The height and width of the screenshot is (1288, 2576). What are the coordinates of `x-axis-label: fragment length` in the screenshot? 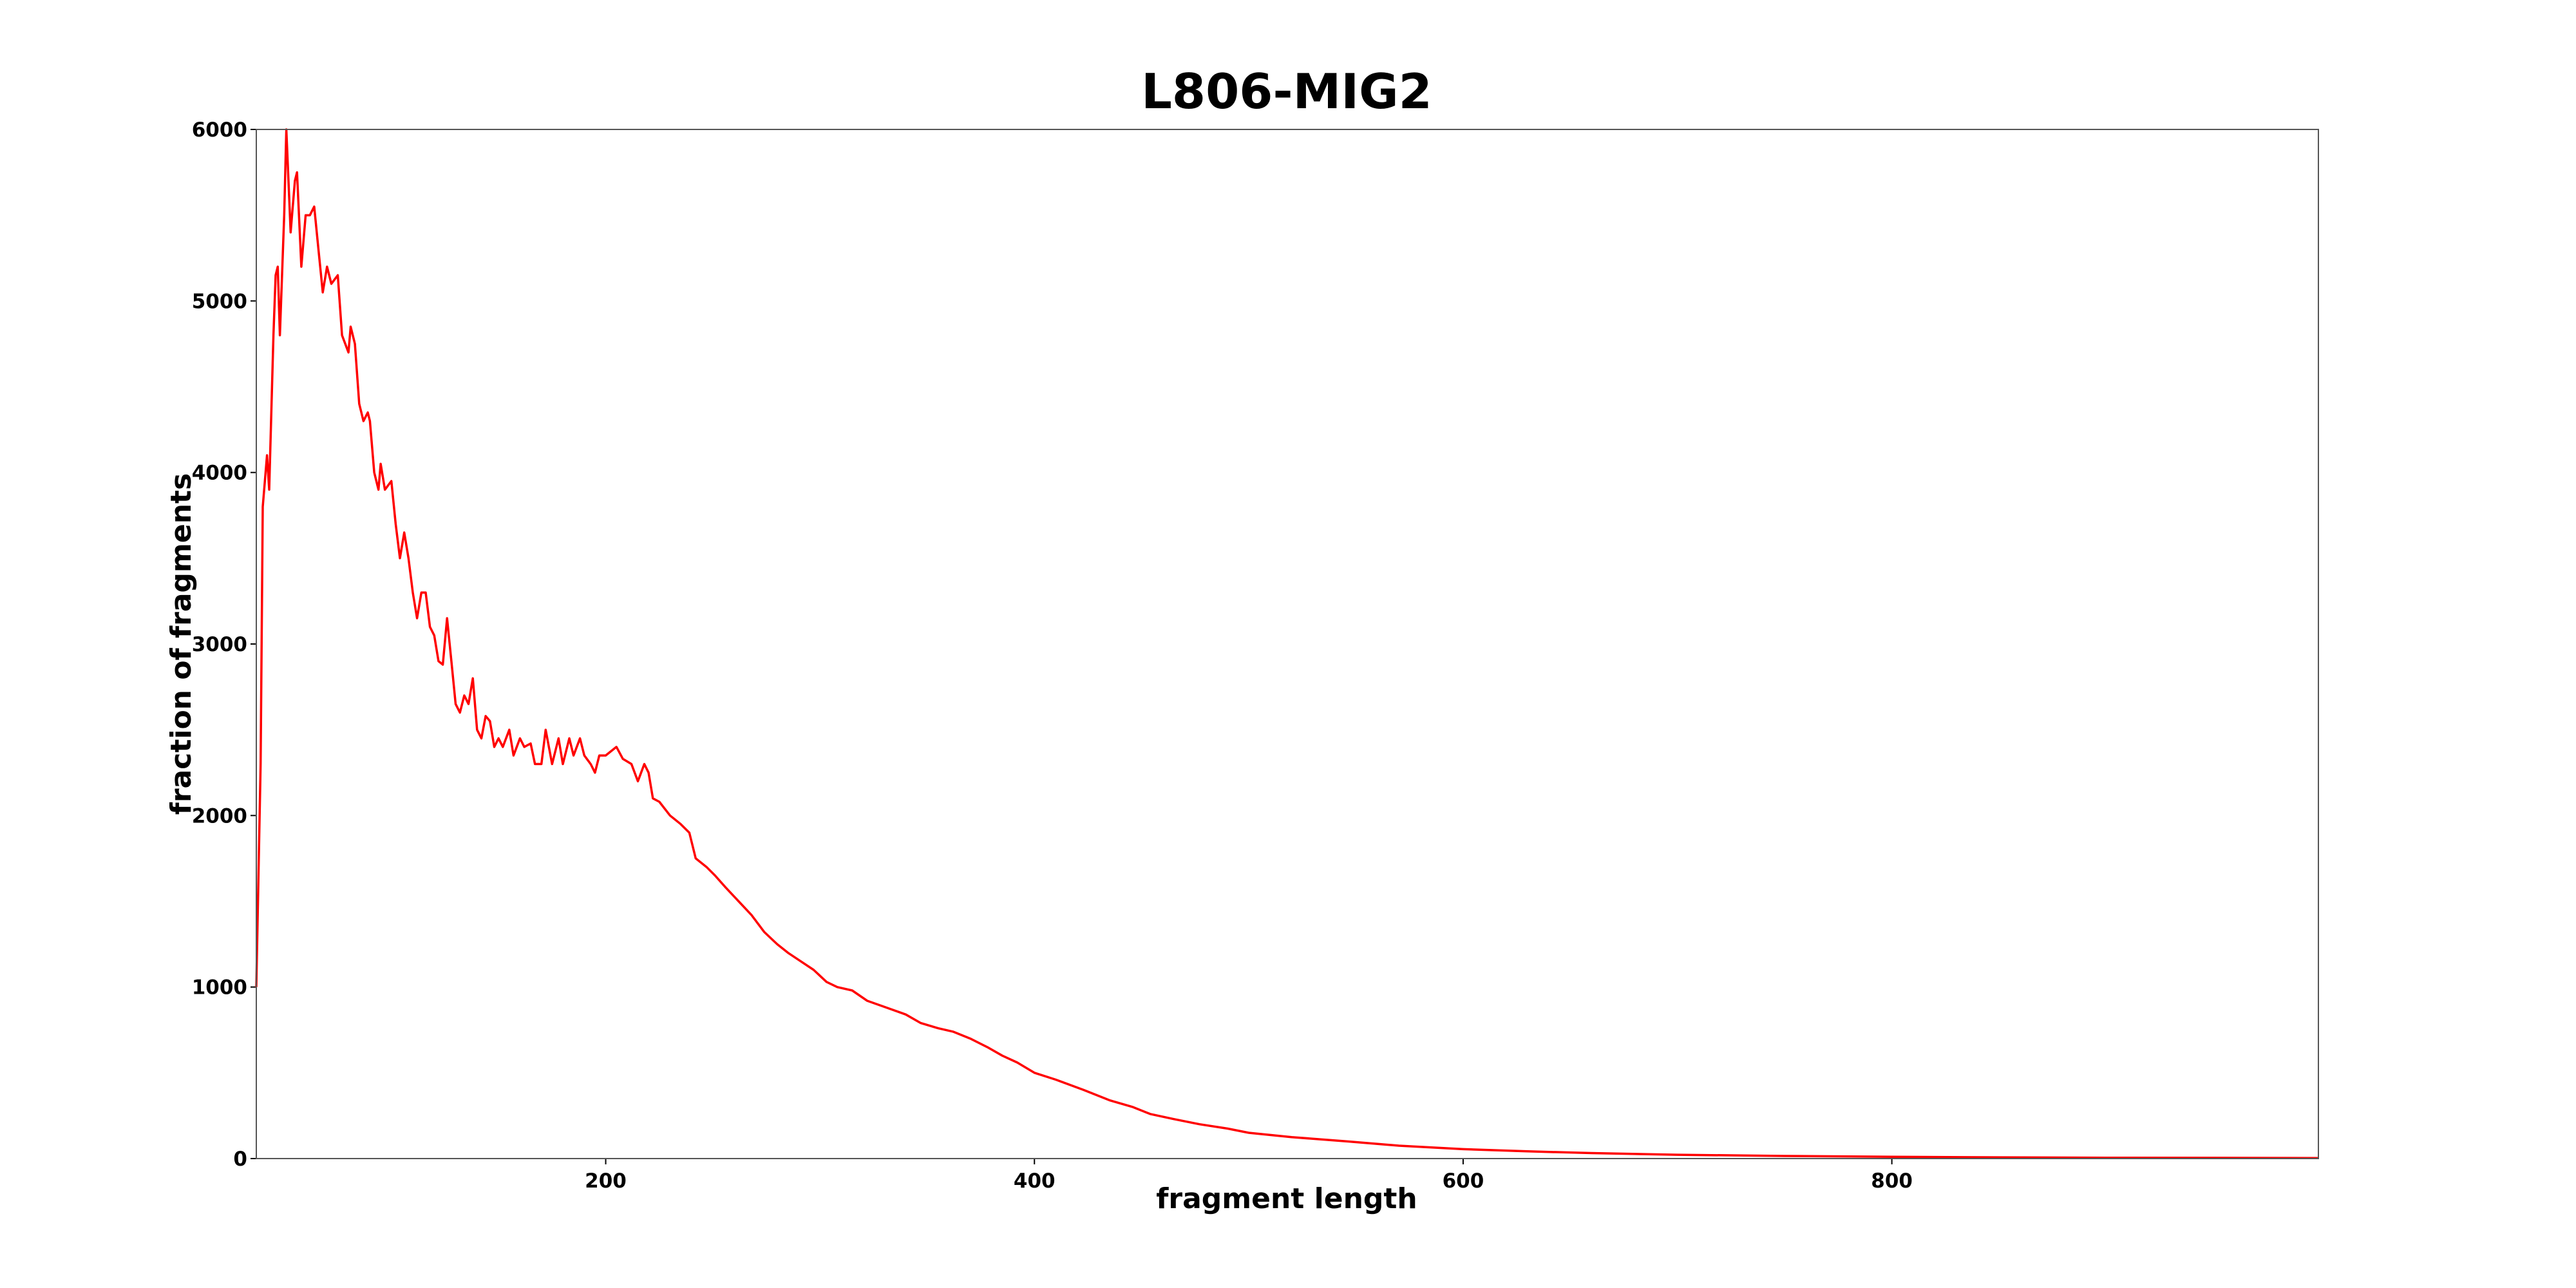 It's located at (1287, 1198).